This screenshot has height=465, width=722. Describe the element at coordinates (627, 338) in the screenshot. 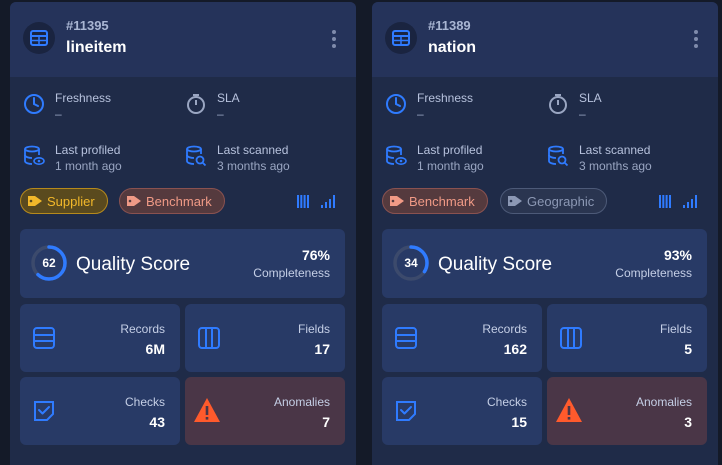

I see `fields-tile: Fields 5` at that location.